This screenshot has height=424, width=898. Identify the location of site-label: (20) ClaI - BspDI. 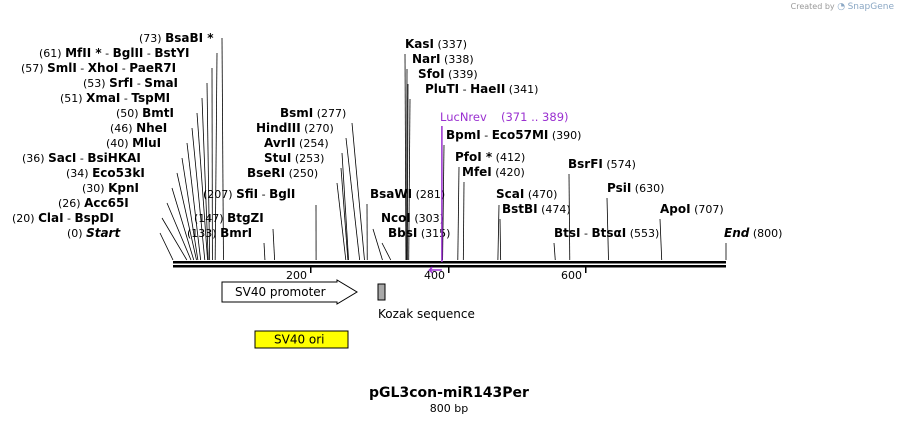
(63, 218).